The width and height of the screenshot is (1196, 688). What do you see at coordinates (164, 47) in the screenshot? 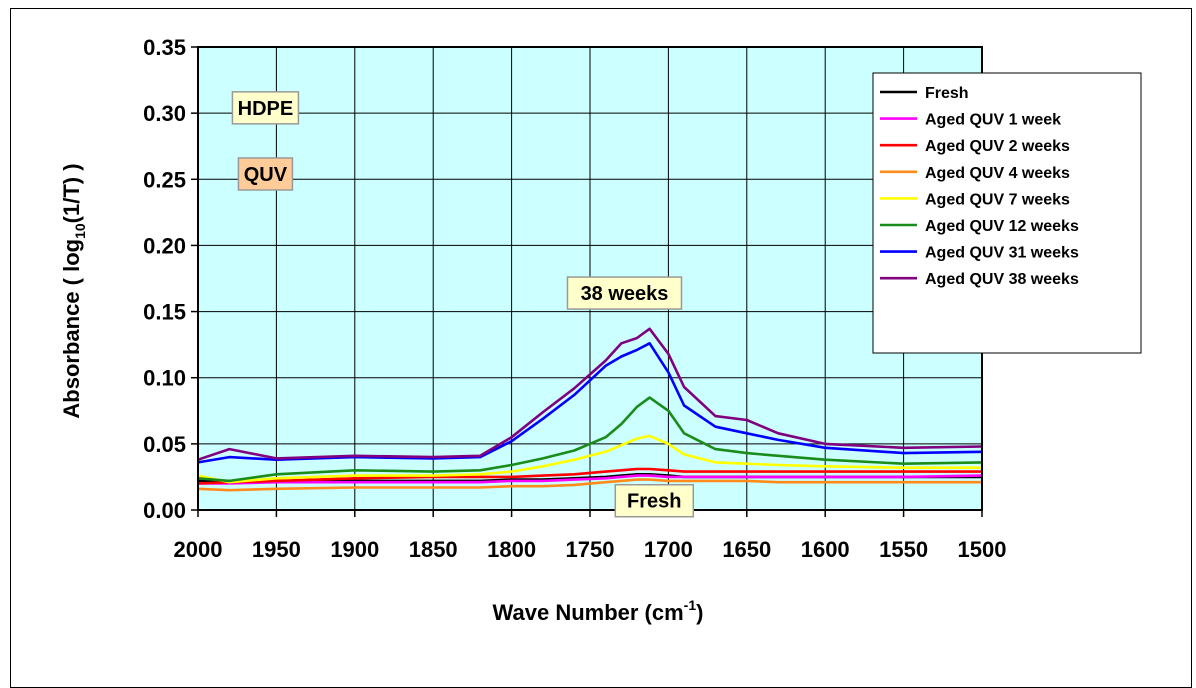
I see `y-tick-label: 0.35` at bounding box center [164, 47].